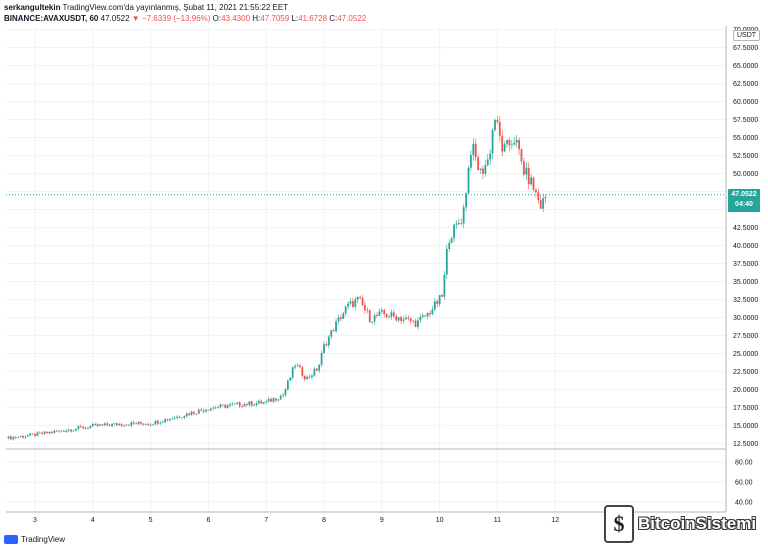 The height and width of the screenshot is (551, 768). I want to click on price-tick-label: 25.0000, so click(745, 354).